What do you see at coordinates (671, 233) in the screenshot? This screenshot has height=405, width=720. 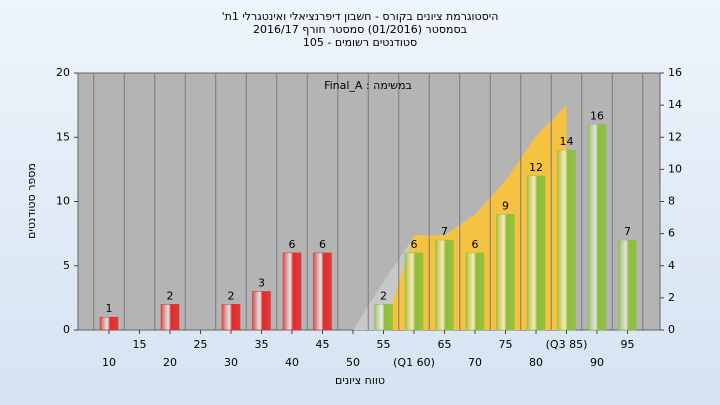 I see `y2-tick-label: 6` at bounding box center [671, 233].